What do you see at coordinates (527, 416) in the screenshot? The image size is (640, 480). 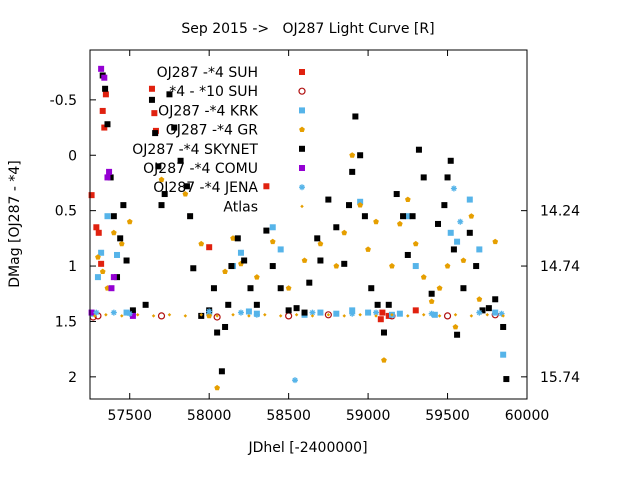 I see `x-tick-label: 60000` at bounding box center [527, 416].